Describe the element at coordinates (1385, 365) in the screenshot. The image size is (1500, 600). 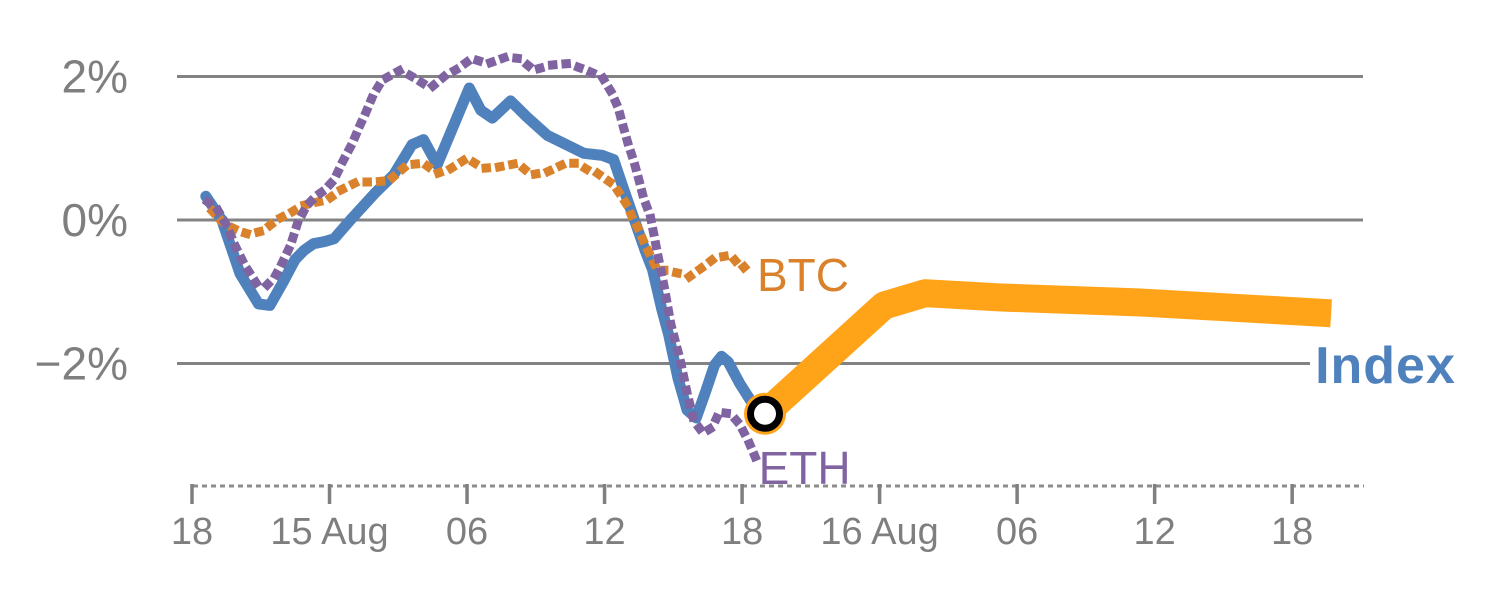
I see `index-series-label: Index` at that location.